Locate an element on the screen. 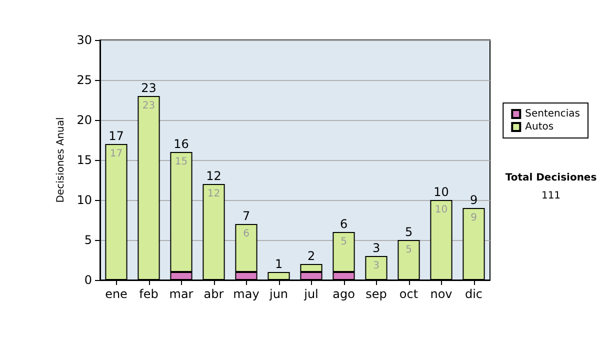 This screenshot has width=600, height=340. data-label: 10 is located at coordinates (441, 210).